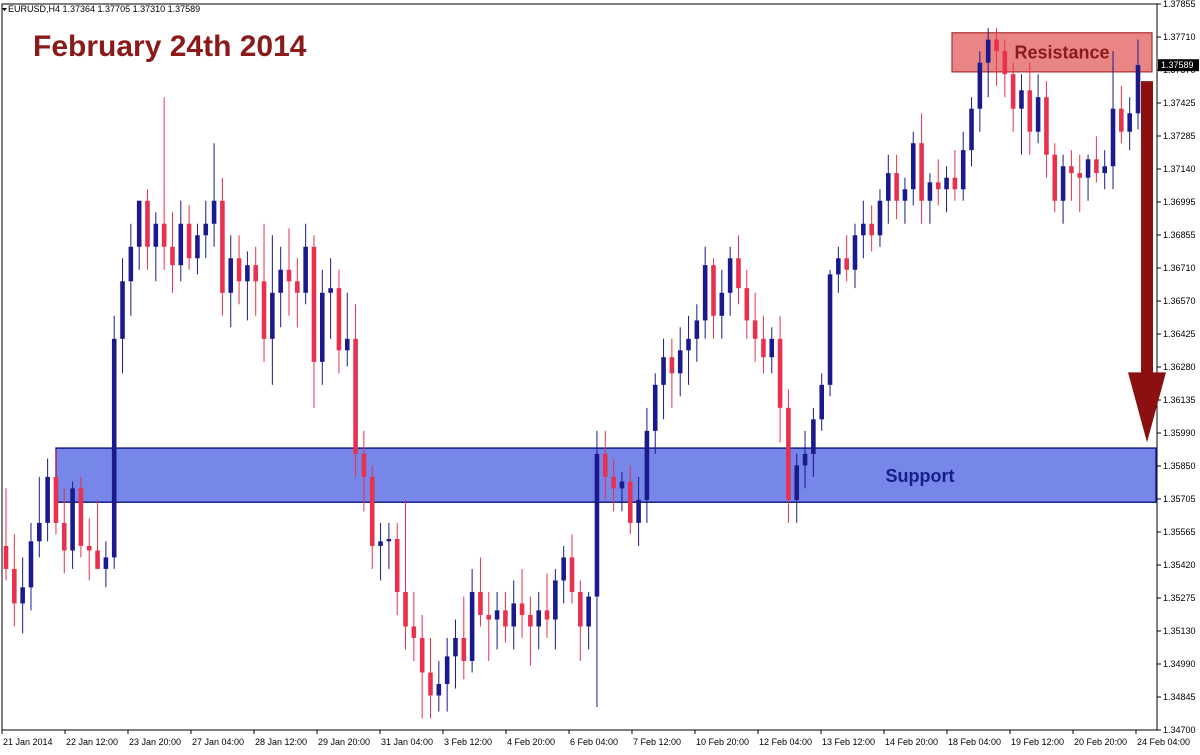 The width and height of the screenshot is (1200, 755). Describe the element at coordinates (1179, 136) in the screenshot. I see `y-tick-label: 1.37285` at that location.